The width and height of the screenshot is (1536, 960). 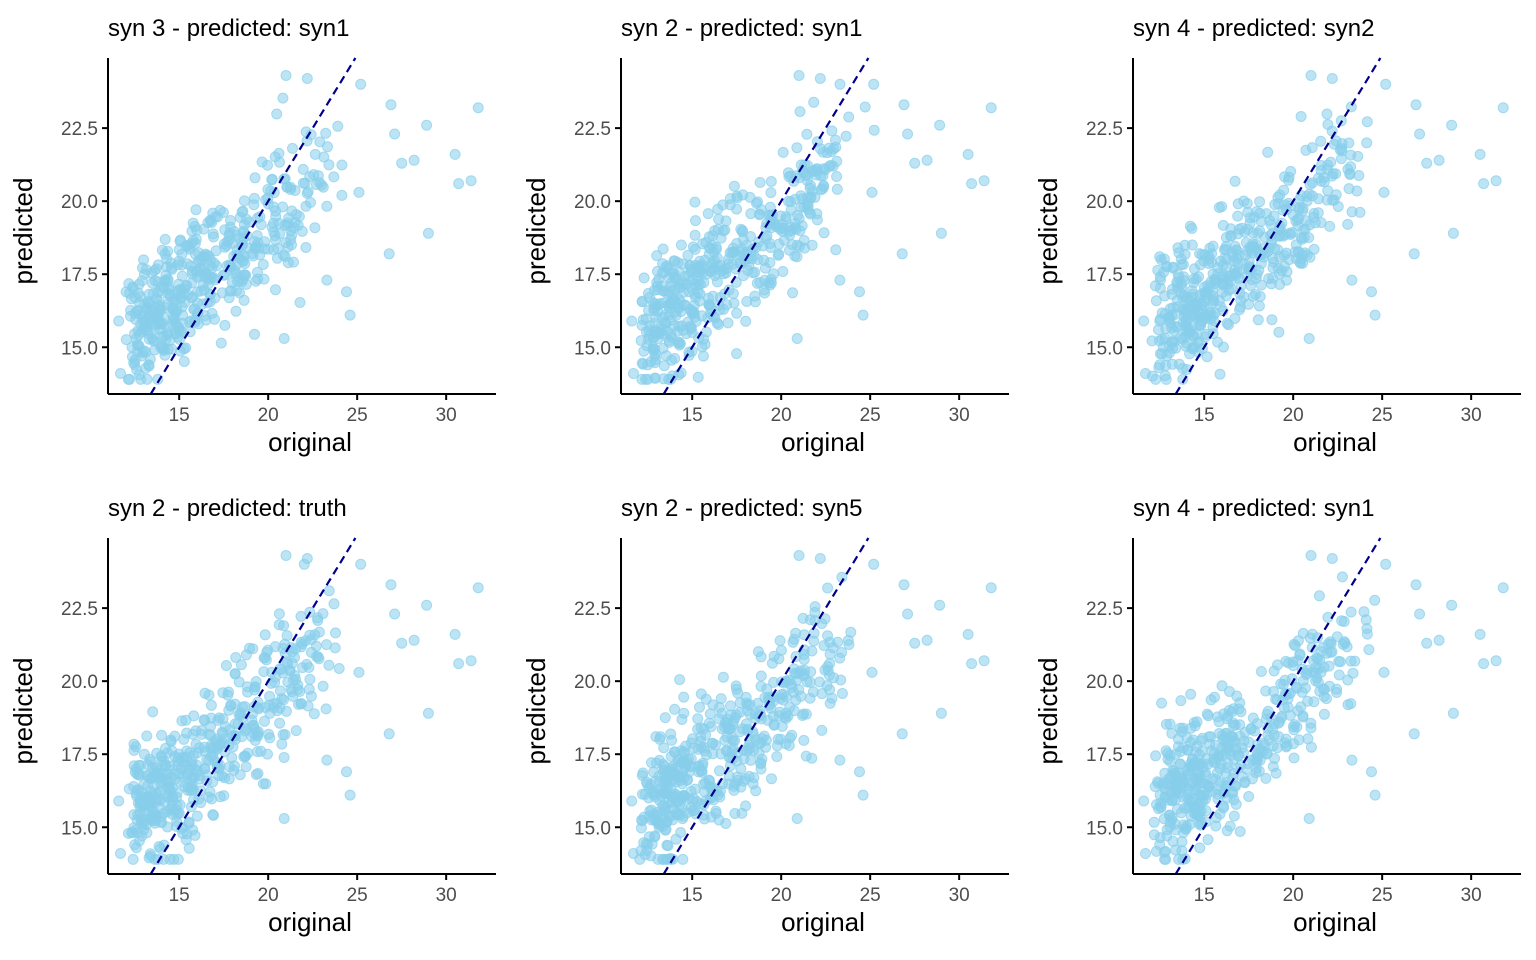 What do you see at coordinates (823, 922) in the screenshot?
I see `x-axis-label: original` at bounding box center [823, 922].